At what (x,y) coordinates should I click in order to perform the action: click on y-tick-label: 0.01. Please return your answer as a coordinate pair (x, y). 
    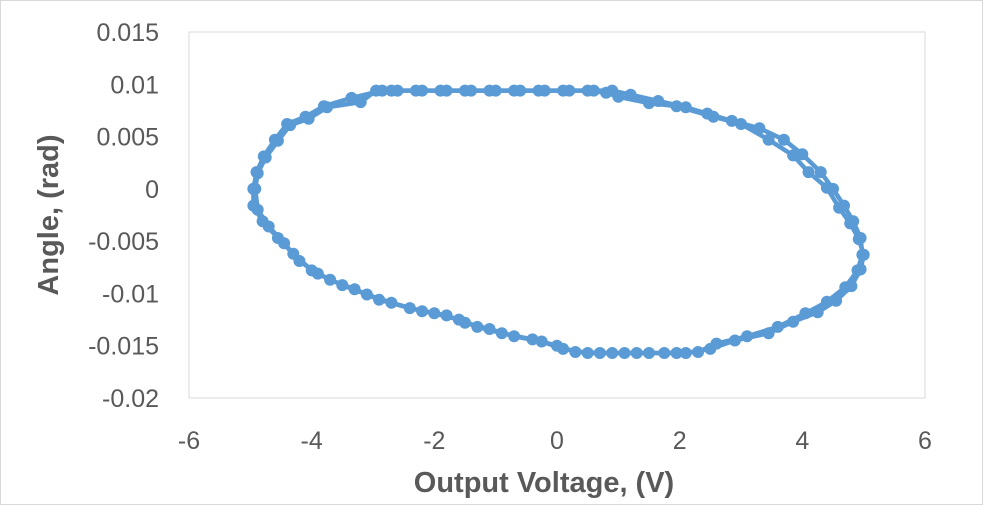
    Looking at the image, I should click on (134, 85).